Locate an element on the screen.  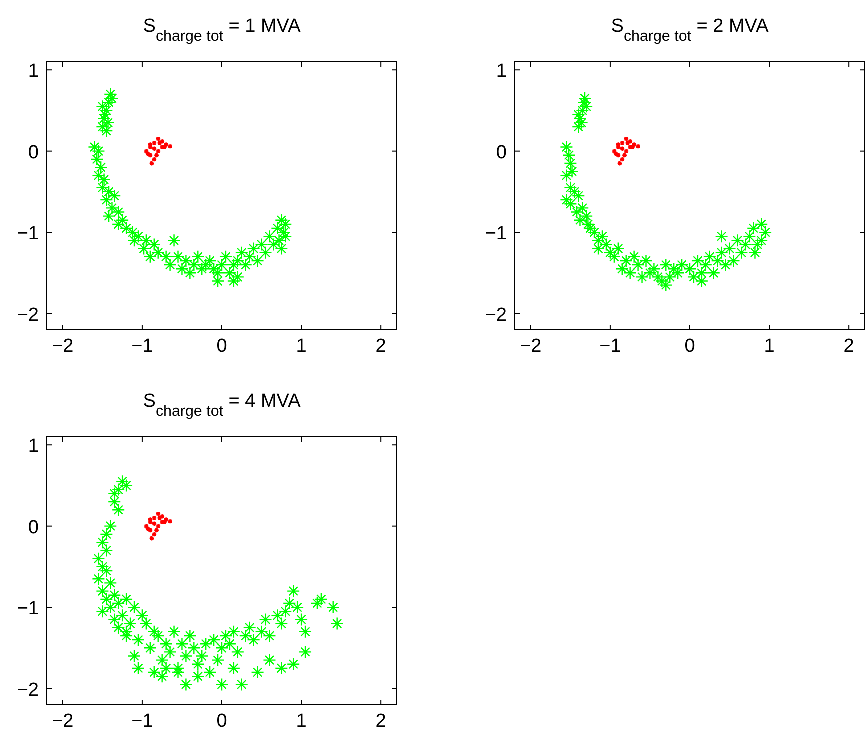
chart-title: S$_{charge tot}$ = 1 MVA is located at coordinates (222, 30).